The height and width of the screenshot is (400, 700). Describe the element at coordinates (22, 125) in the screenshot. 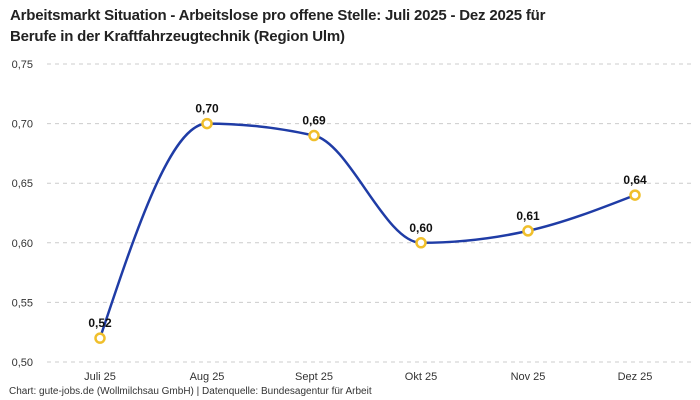

I see `y-axis-tick-label: 0,70` at that location.